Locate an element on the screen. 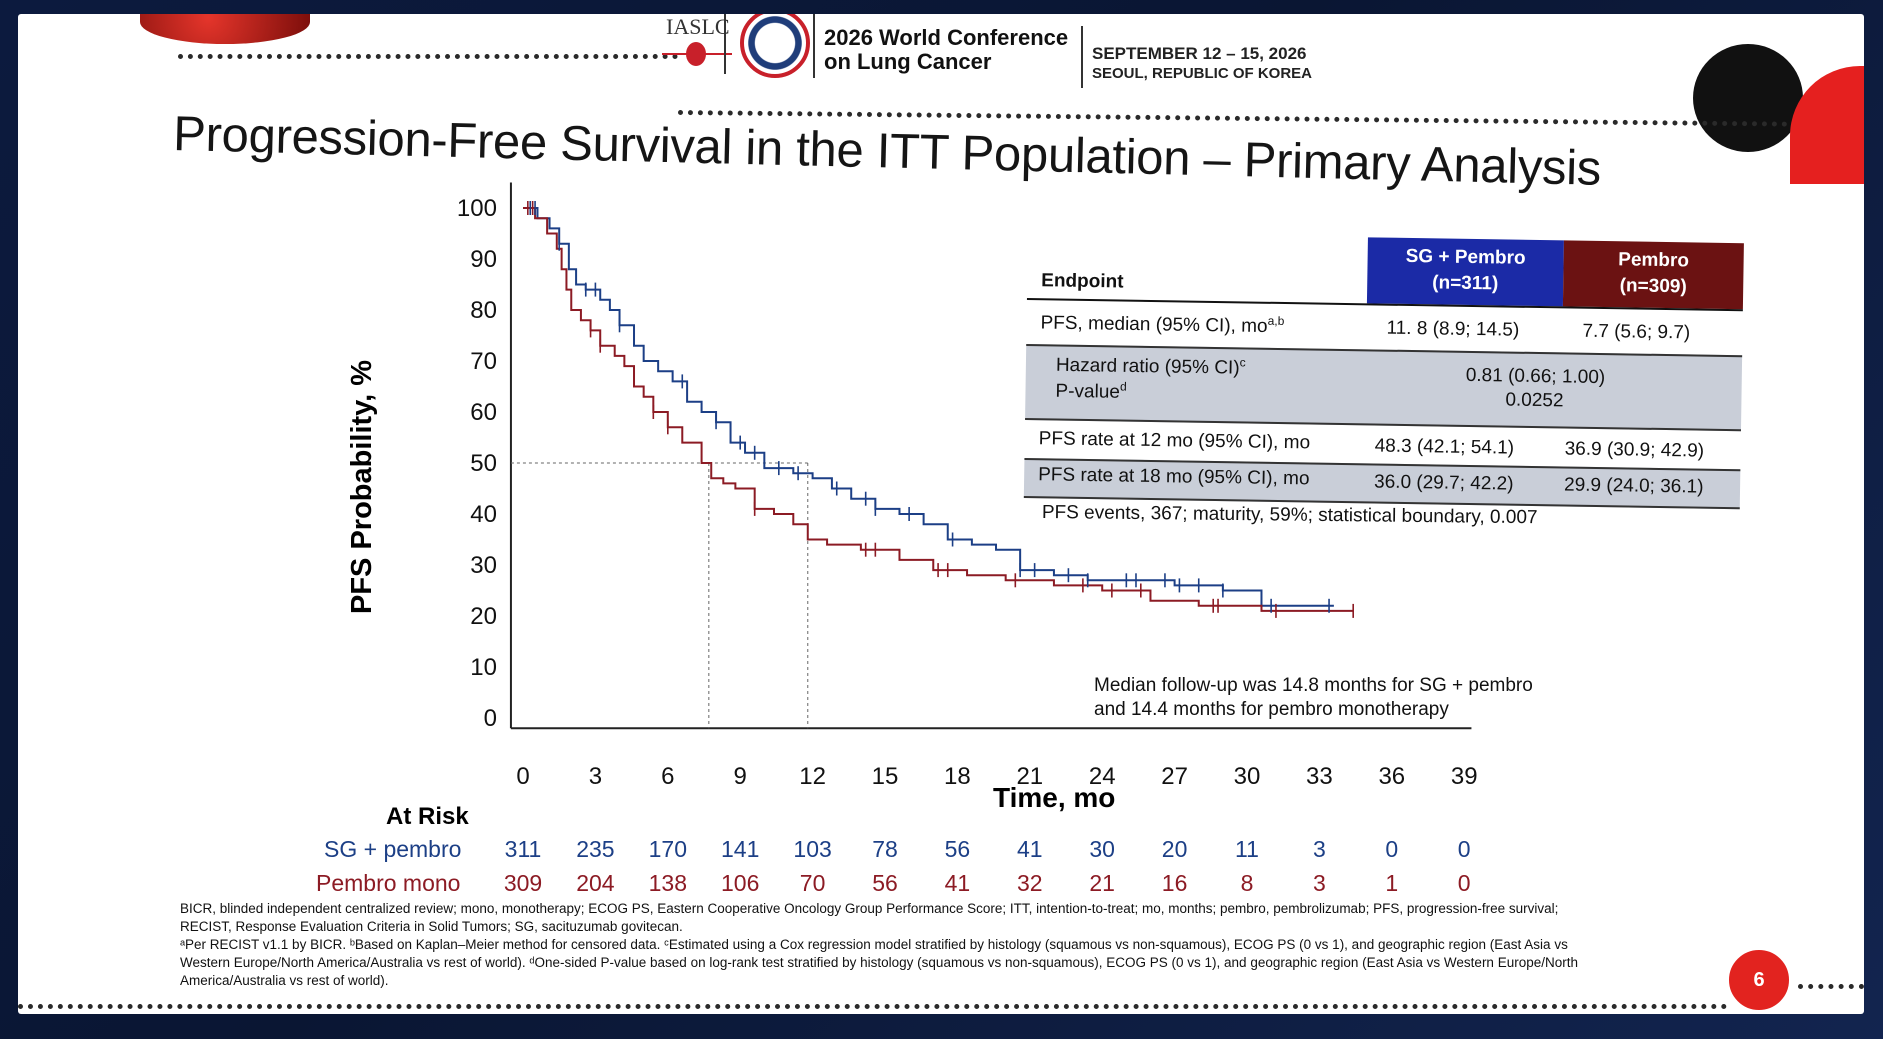 The height and width of the screenshot is (1039, 1883). p-value-label: P-valued is located at coordinates (1091, 391).